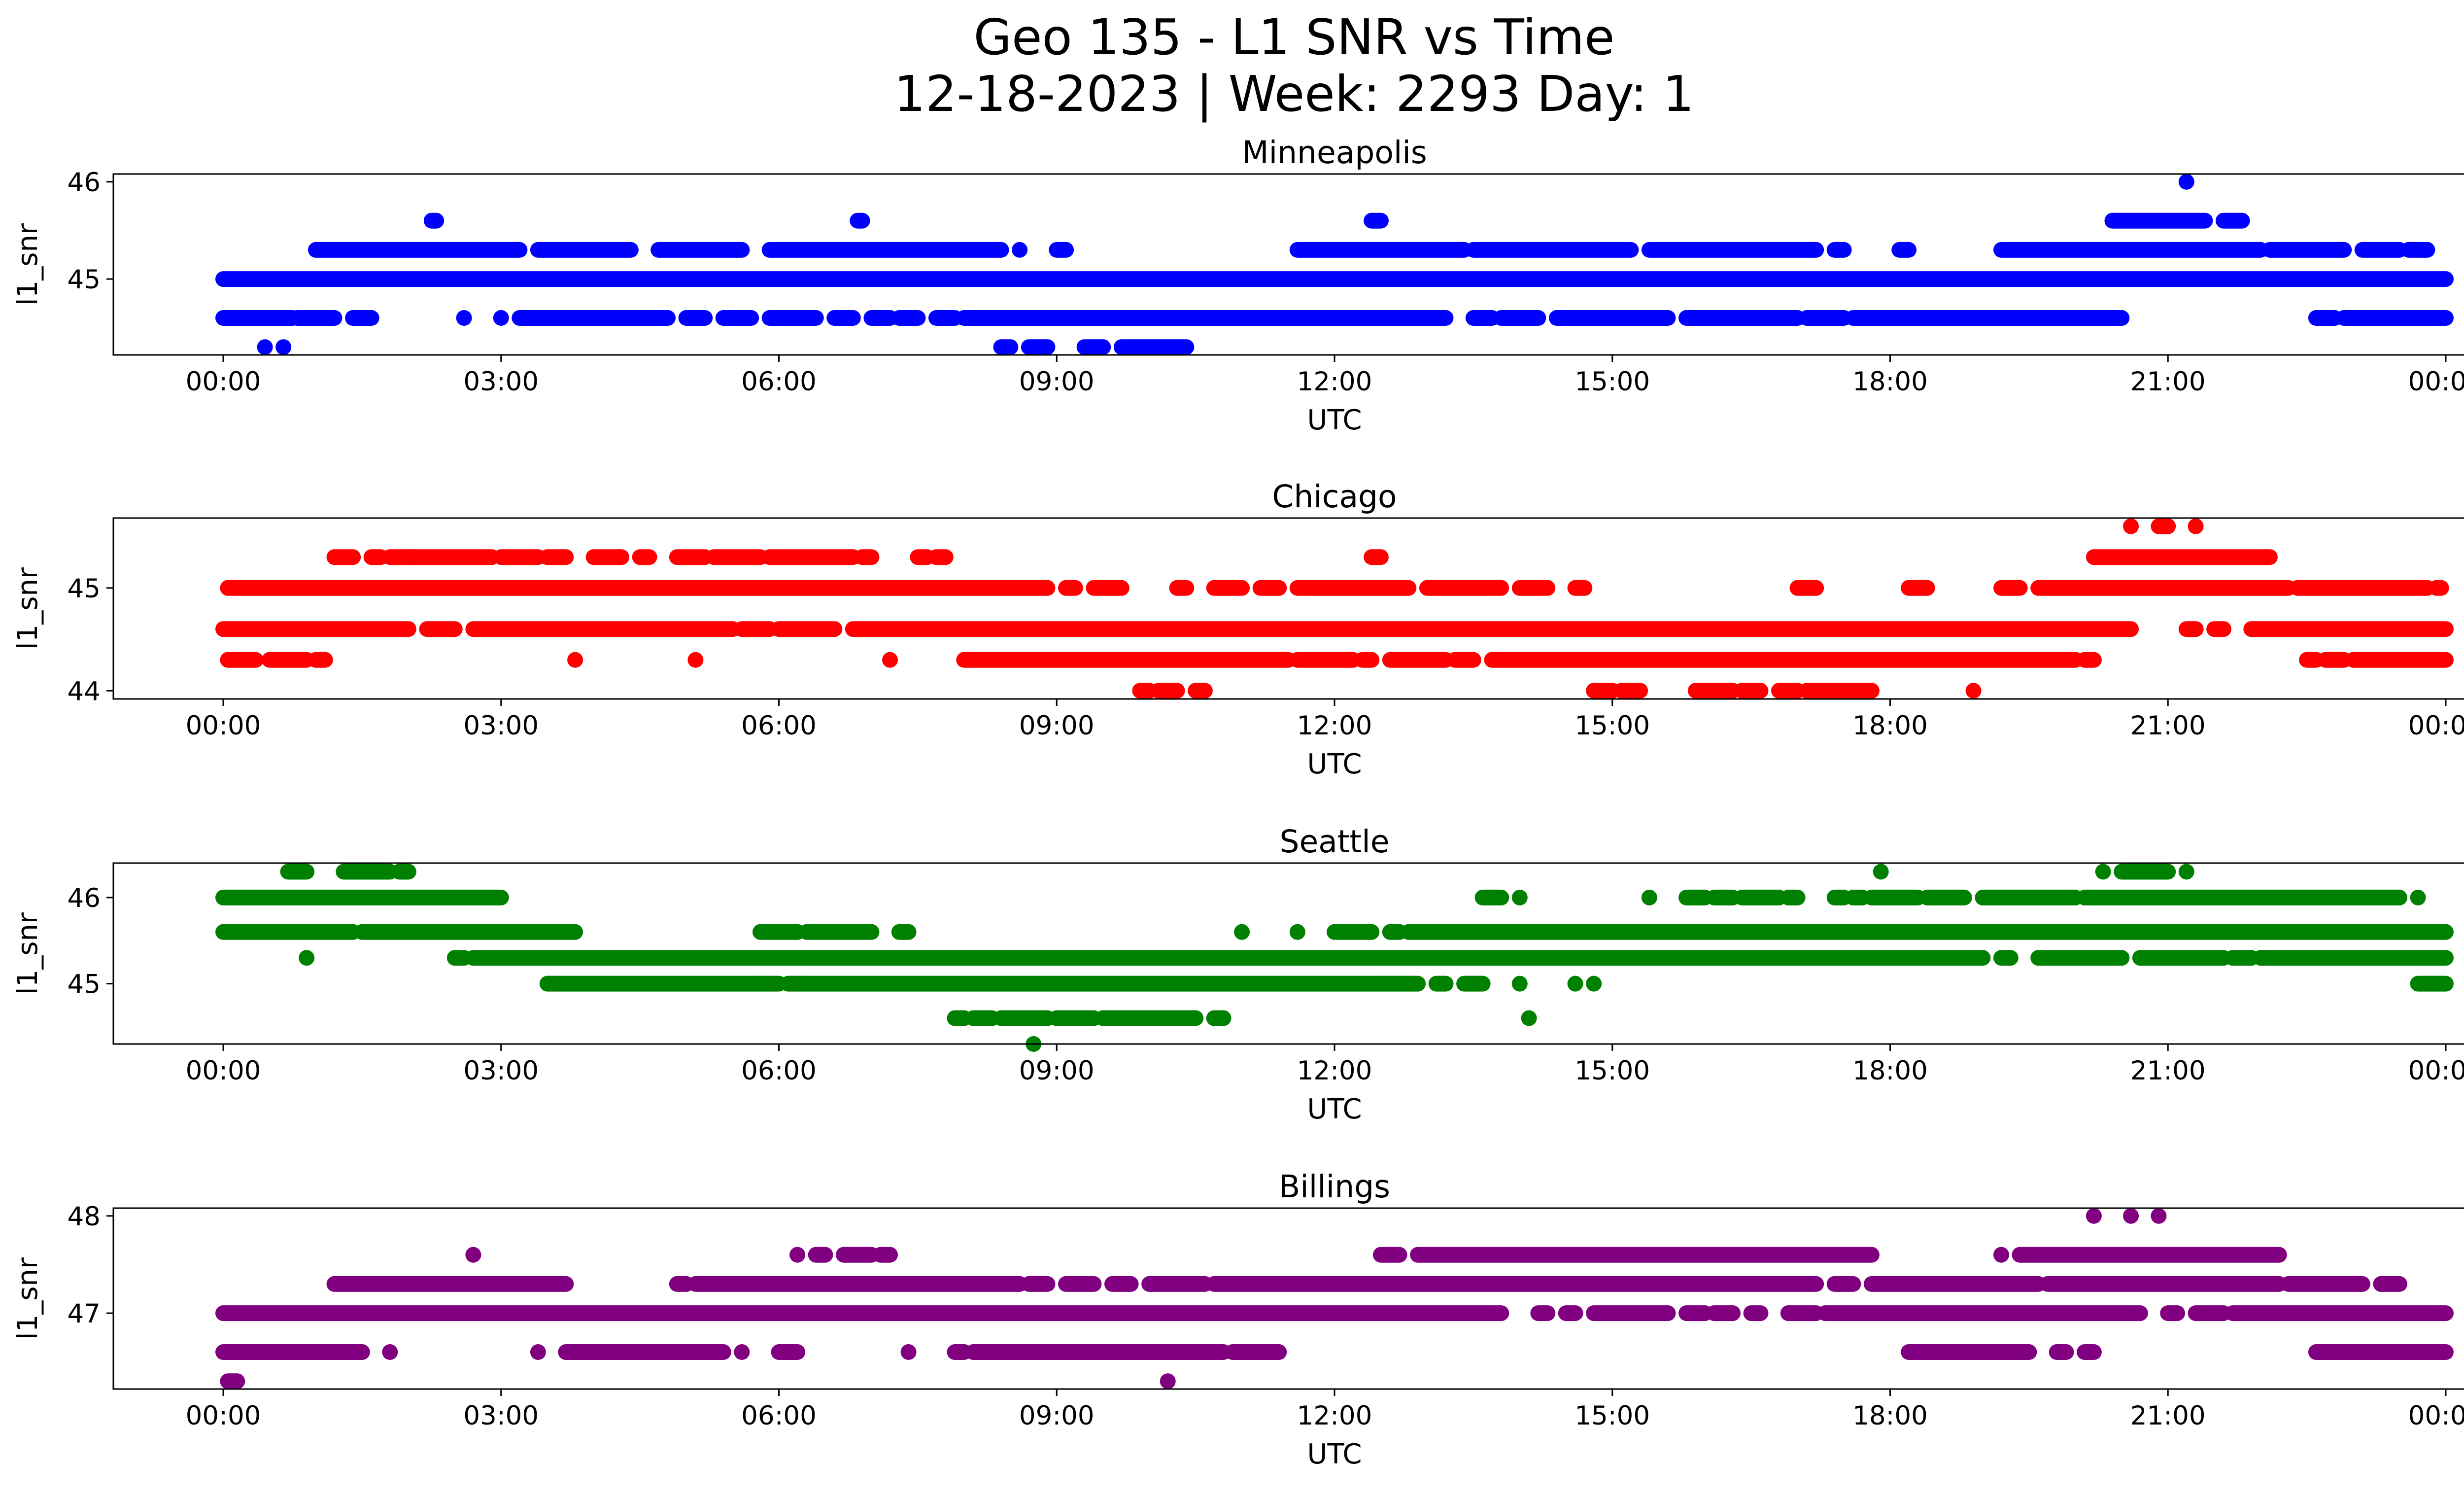 Image resolution: width=2464 pixels, height=1495 pixels. Describe the element at coordinates (1057, 382) in the screenshot. I see `x-tick-label-minneapolis-3: 09:00` at that location.